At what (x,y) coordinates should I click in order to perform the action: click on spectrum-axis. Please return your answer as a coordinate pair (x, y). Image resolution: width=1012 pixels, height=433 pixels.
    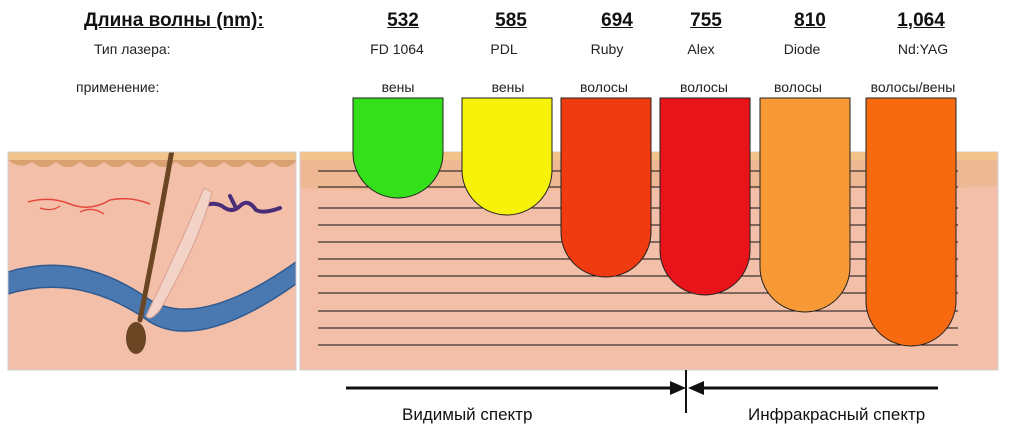
    Looking at the image, I should click on (642, 391).